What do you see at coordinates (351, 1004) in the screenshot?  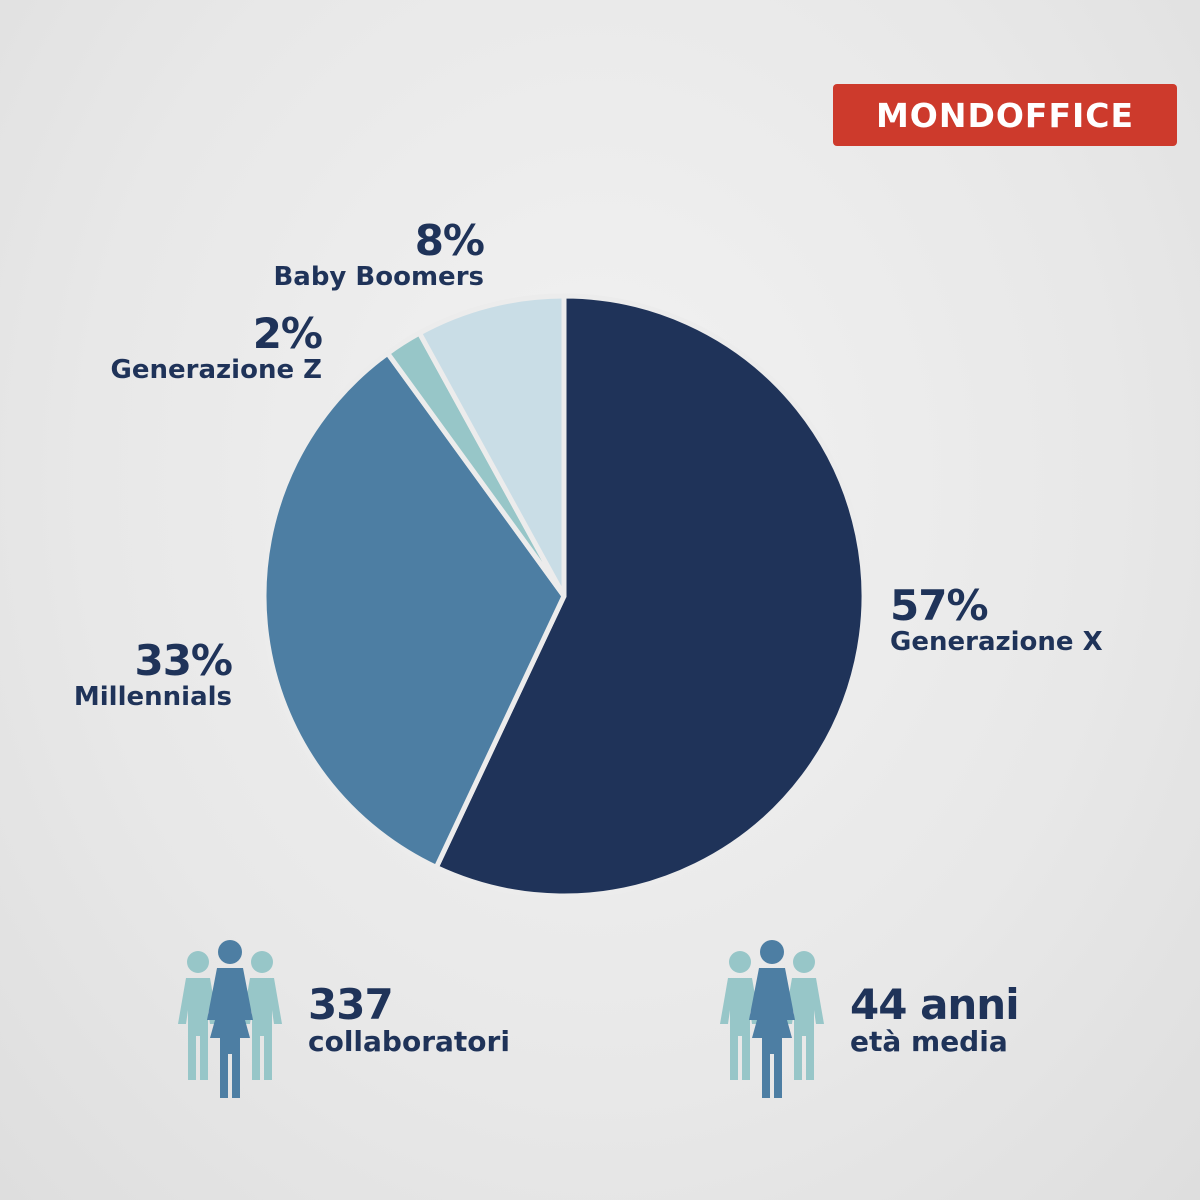 I see `employees-value: 337` at bounding box center [351, 1004].